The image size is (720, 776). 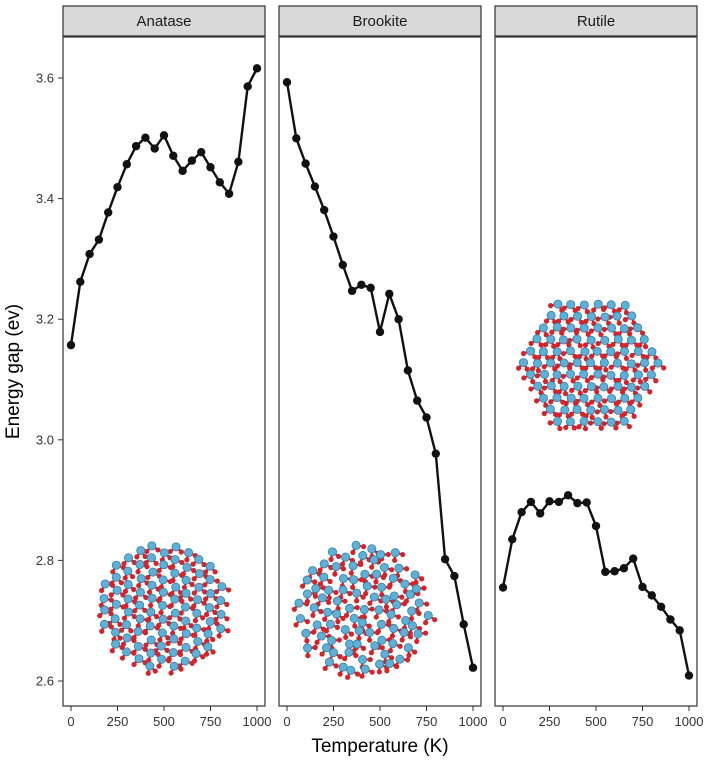 I want to click on y-tick-label: 3.0, so click(x=45, y=439).